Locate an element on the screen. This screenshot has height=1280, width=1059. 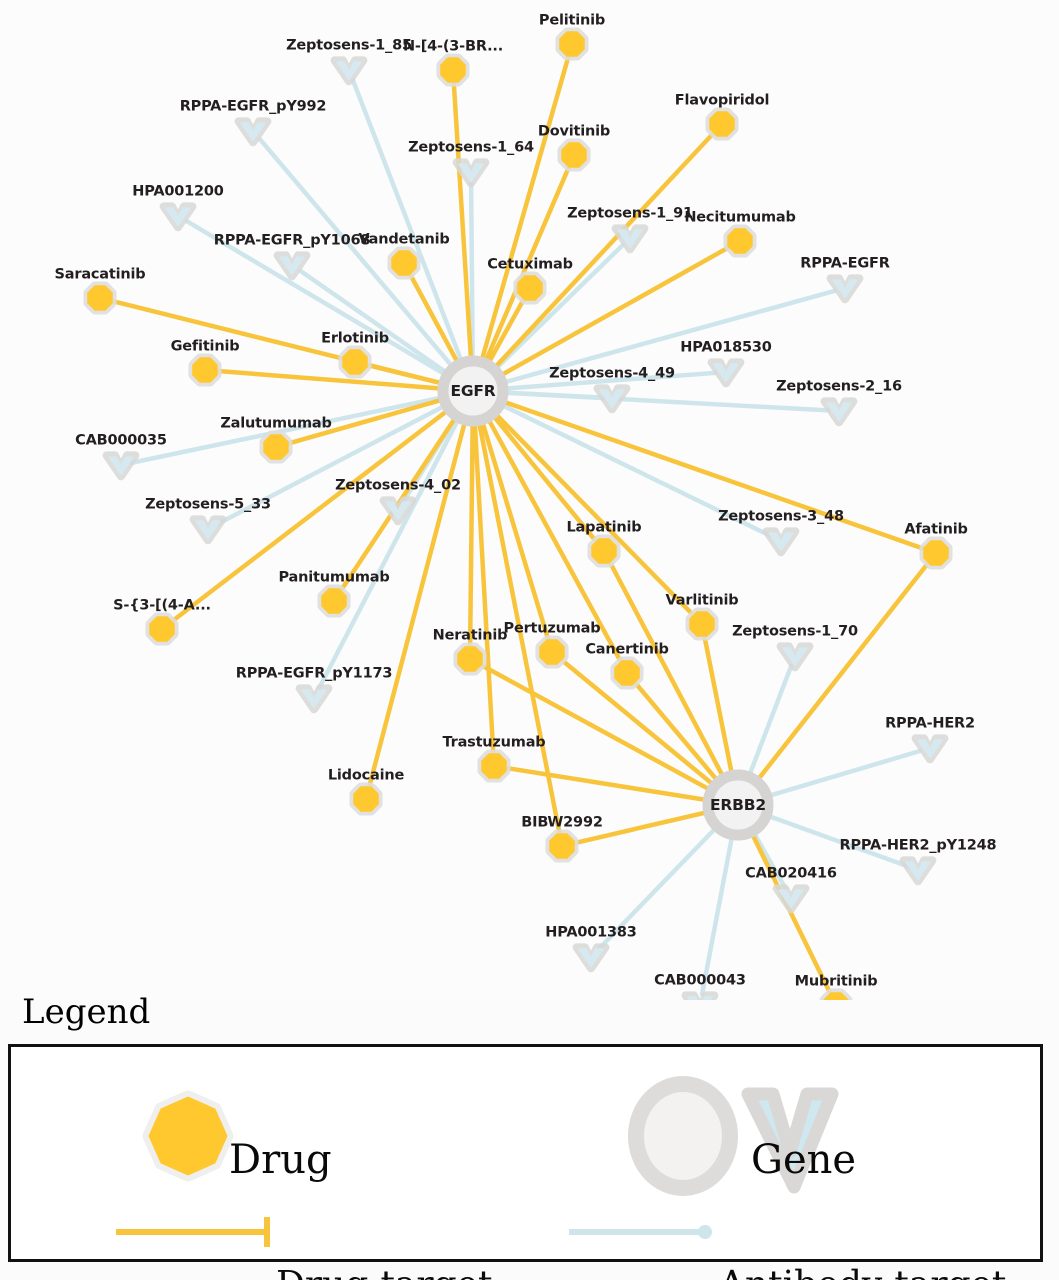
drug-label: Flavopiridol is located at coordinates (722, 100).